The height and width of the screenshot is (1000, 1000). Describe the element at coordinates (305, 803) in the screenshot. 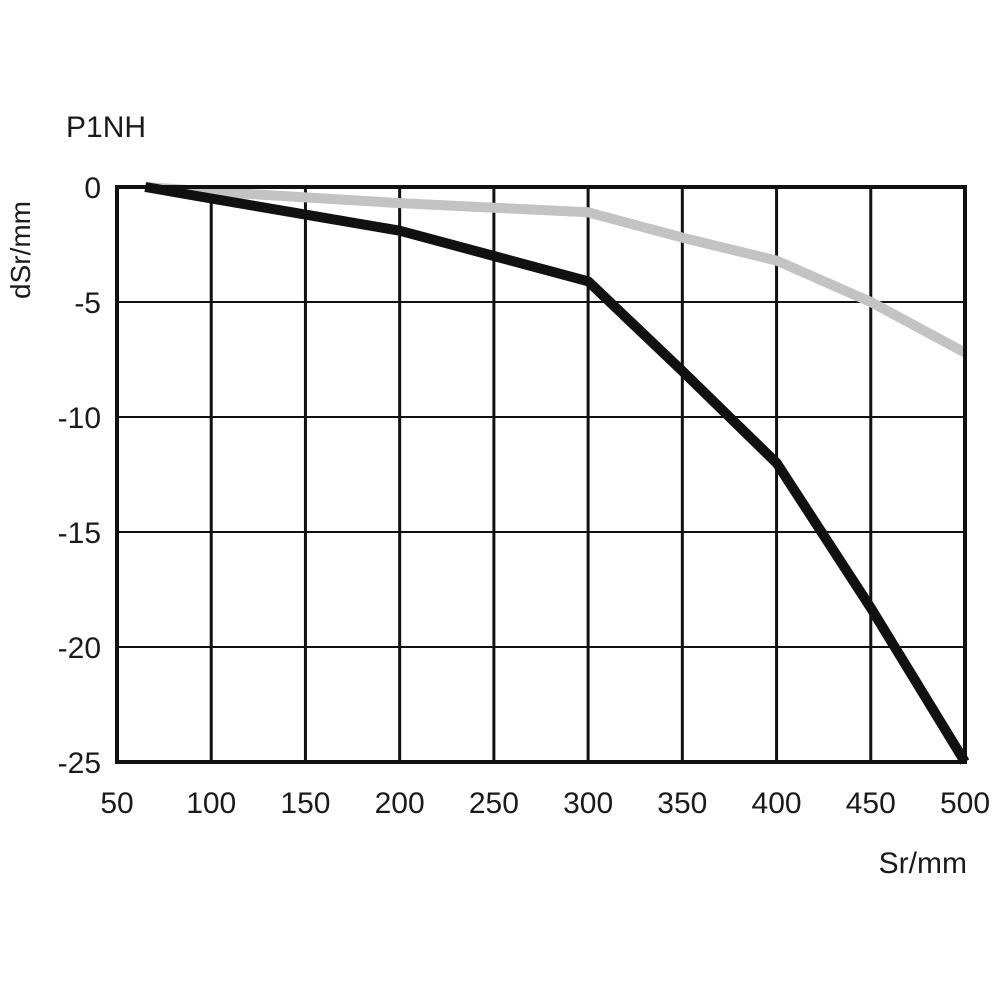

I see `x-tick-label: 150` at that location.